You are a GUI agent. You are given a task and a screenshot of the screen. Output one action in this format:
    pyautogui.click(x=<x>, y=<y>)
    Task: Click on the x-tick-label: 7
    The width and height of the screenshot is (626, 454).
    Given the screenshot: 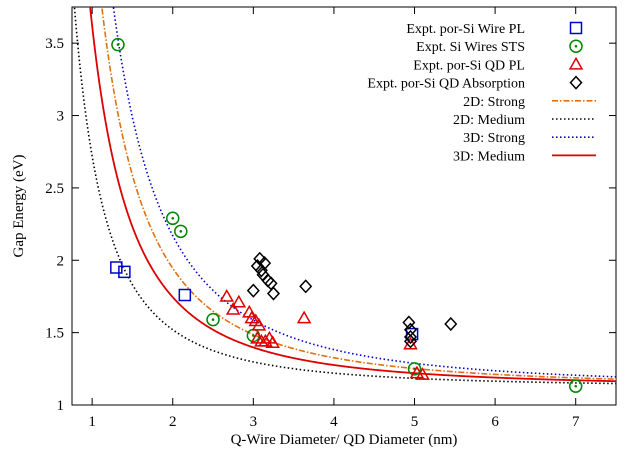 What is the action you would take?
    pyautogui.click(x=576, y=422)
    